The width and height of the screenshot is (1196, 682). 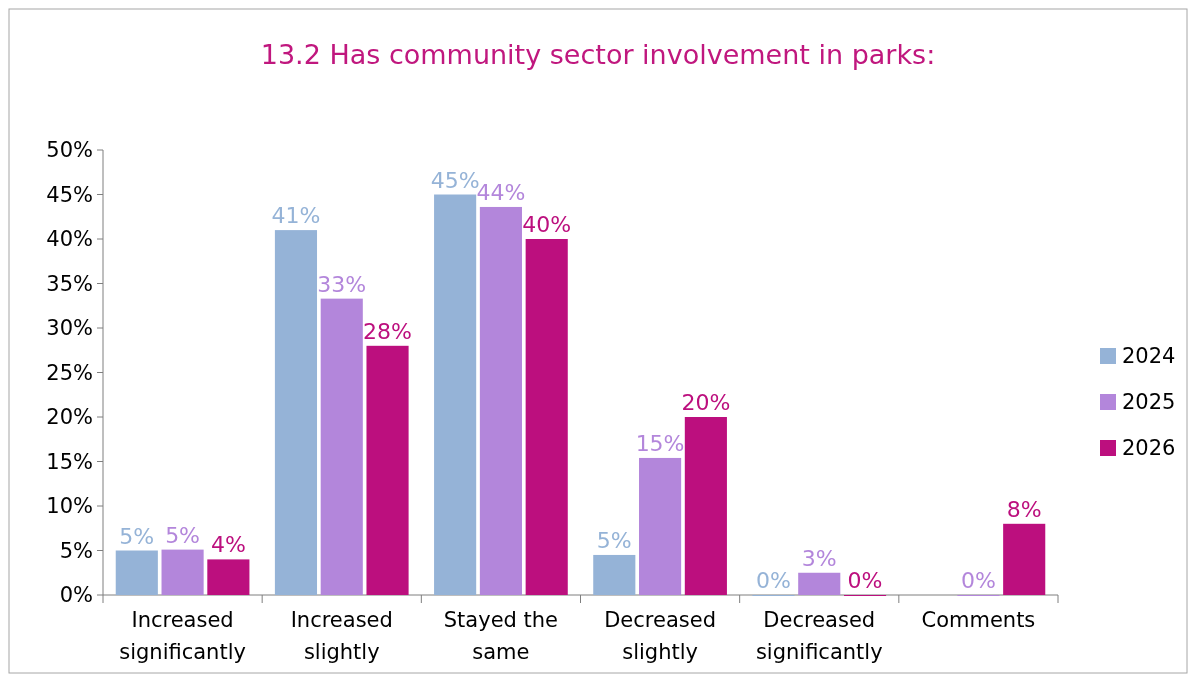 What do you see at coordinates (978, 620) in the screenshot?
I see `x-tick-label: Comments` at bounding box center [978, 620].